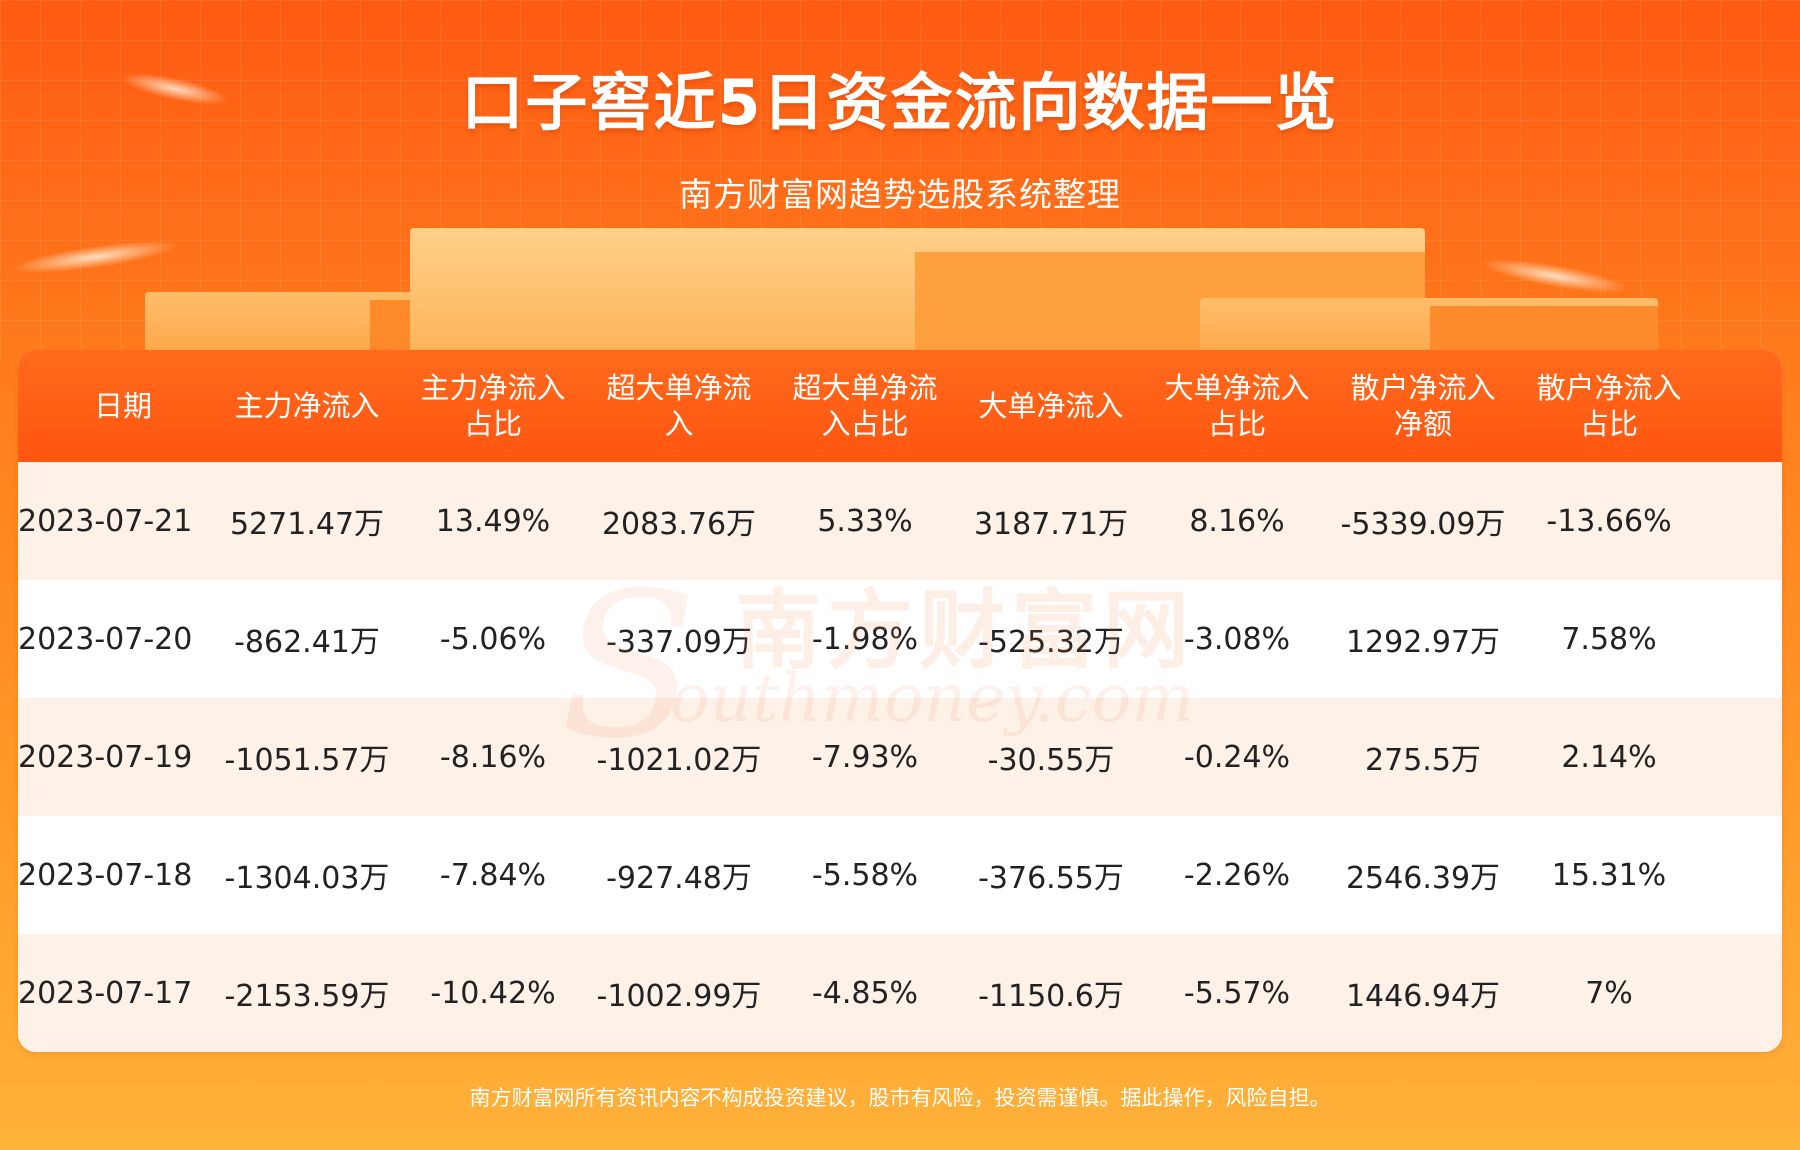 This screenshot has width=1800, height=1150. Describe the element at coordinates (1237, 993) in the screenshot. I see `cell-large-net-inflow-ratio: -5.57%` at that location.